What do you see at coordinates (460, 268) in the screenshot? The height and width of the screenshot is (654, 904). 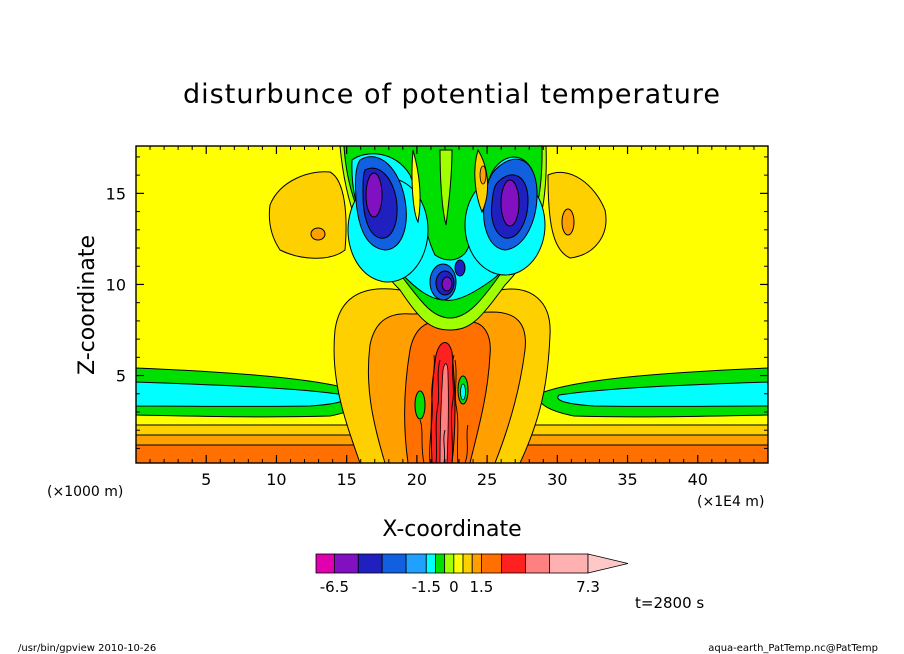 I see `center-cold-cell-upper` at bounding box center [460, 268].